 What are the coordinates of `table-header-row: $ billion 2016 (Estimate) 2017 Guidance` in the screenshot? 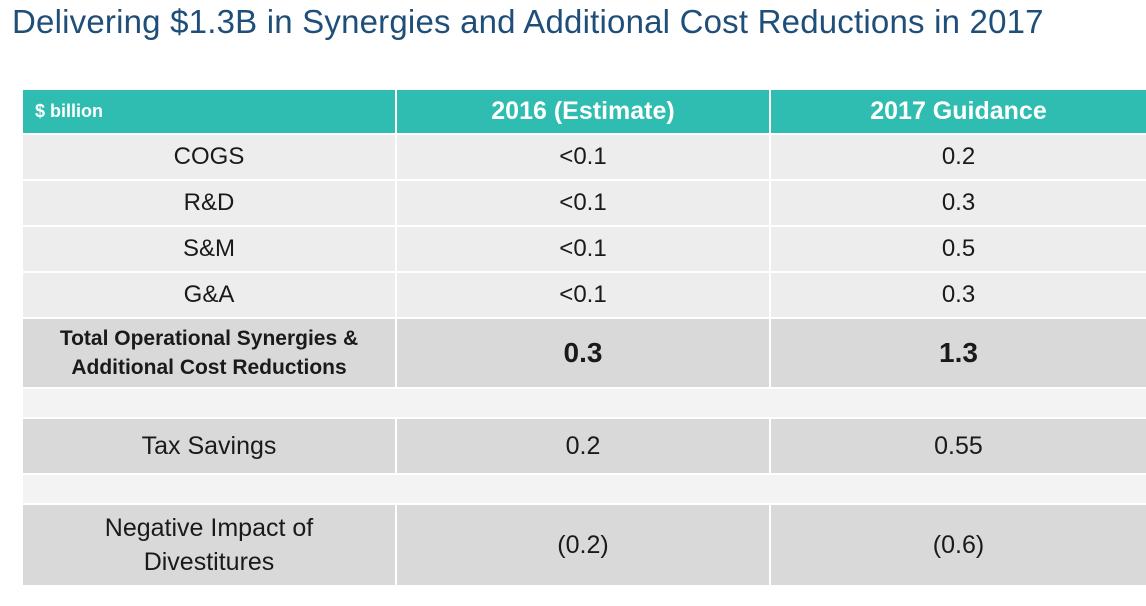 It's located at (584, 112).